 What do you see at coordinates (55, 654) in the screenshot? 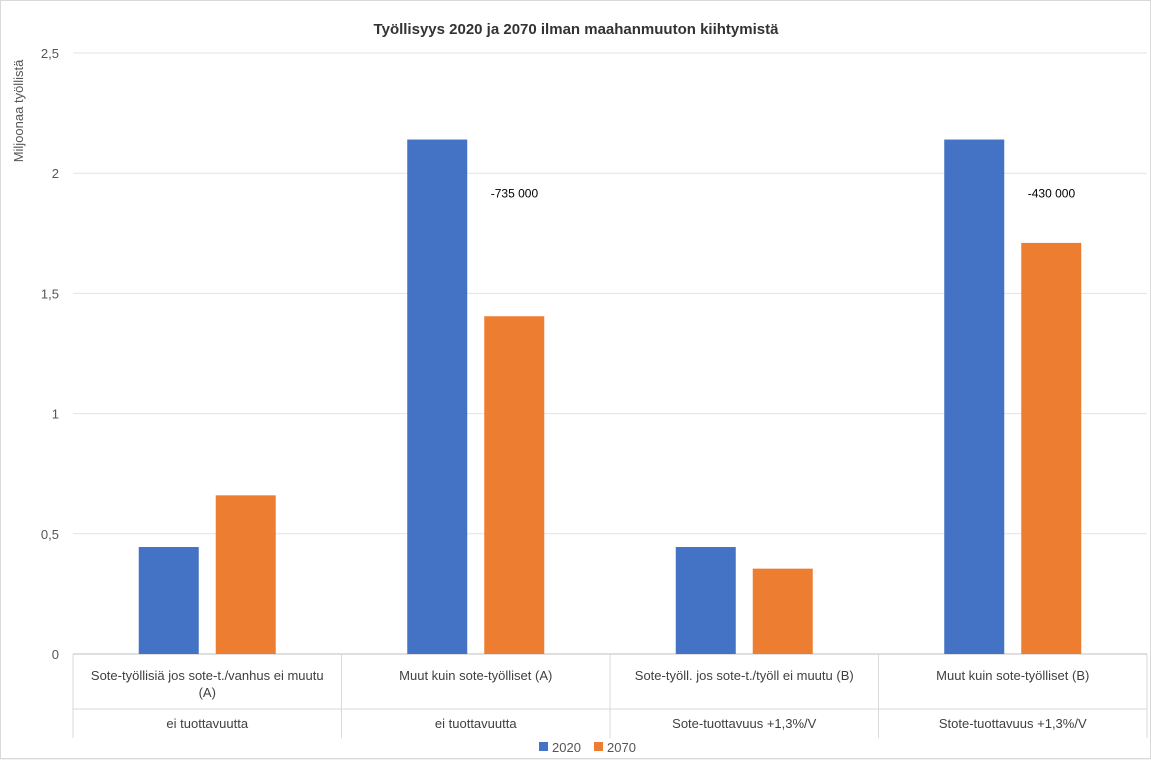
I see `y-tick-label: 0` at bounding box center [55, 654].